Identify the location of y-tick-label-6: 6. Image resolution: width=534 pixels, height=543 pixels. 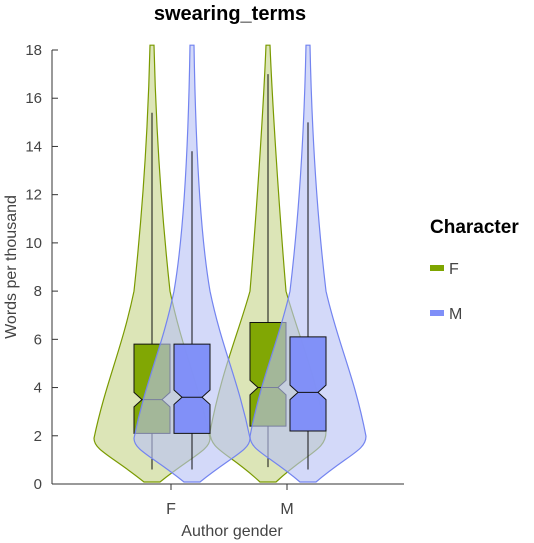
(38, 339).